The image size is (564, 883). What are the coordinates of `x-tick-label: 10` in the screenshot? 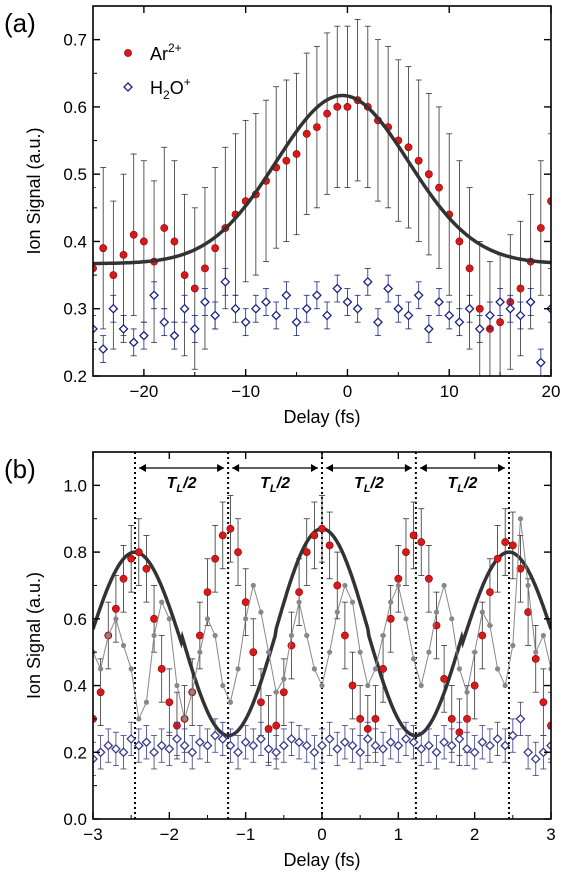 It's located at (449, 391).